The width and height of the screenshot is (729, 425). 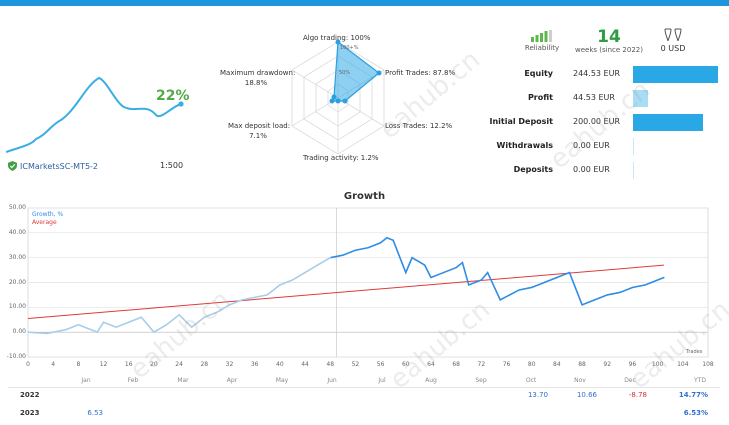 I want to click on broker-server: ICMarketsSC-MT5-2, so click(x=53, y=166).